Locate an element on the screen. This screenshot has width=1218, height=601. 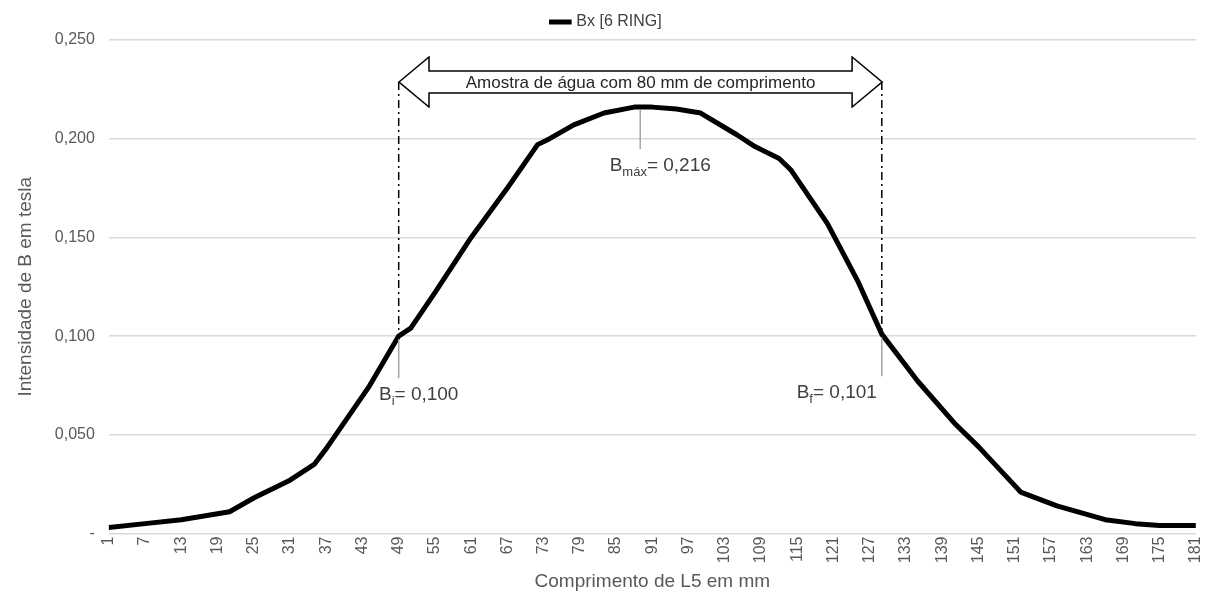
x-tick-label: 49 is located at coordinates (398, 545).